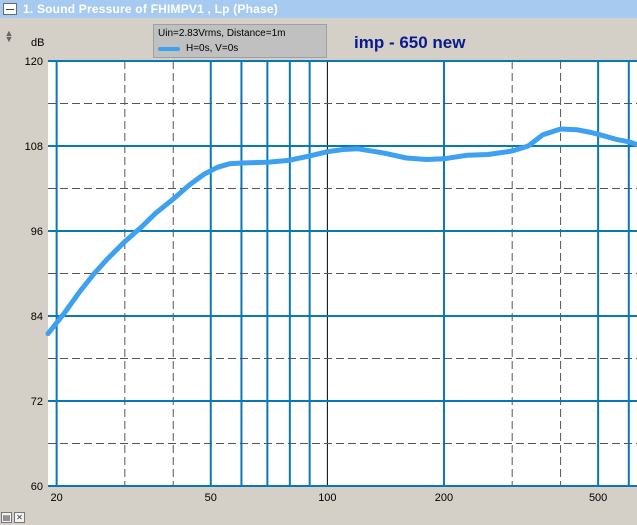  I want to click on chart-annotation: imp - 650 new, so click(410, 42).